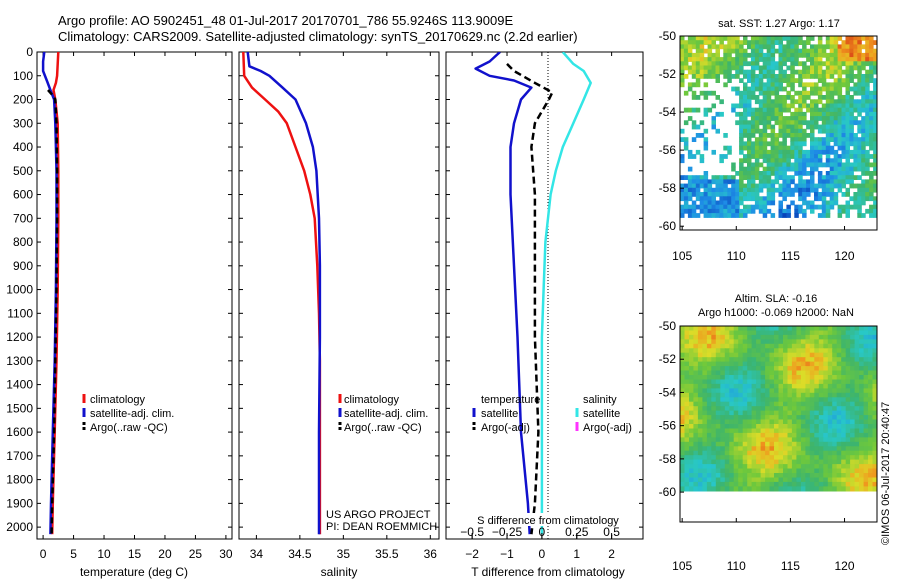 The height and width of the screenshot is (580, 900). I want to click on sla-map-title: Altim. SLA: -0.16, so click(776, 299).